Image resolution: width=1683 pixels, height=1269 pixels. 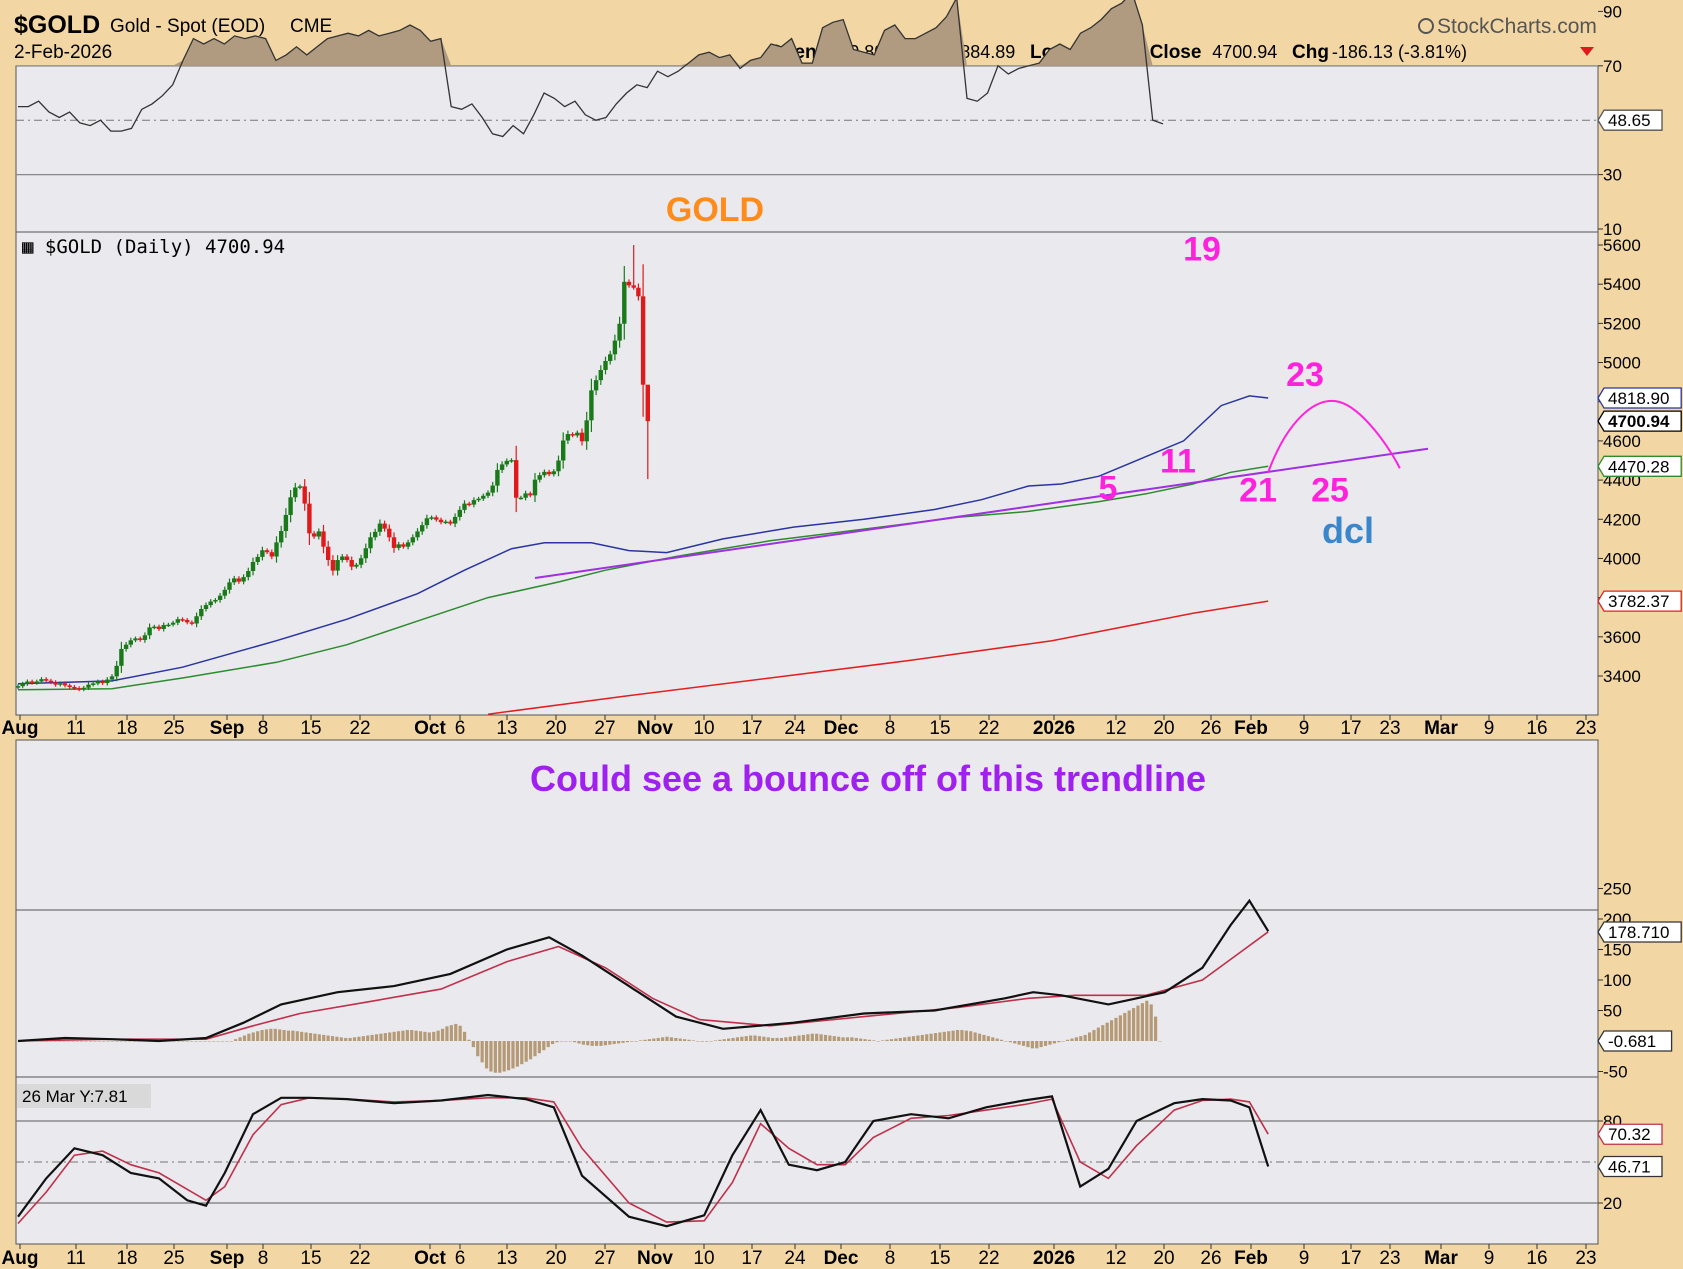 I want to click on ohlc-value: 4884.89, so click(x=982, y=52).